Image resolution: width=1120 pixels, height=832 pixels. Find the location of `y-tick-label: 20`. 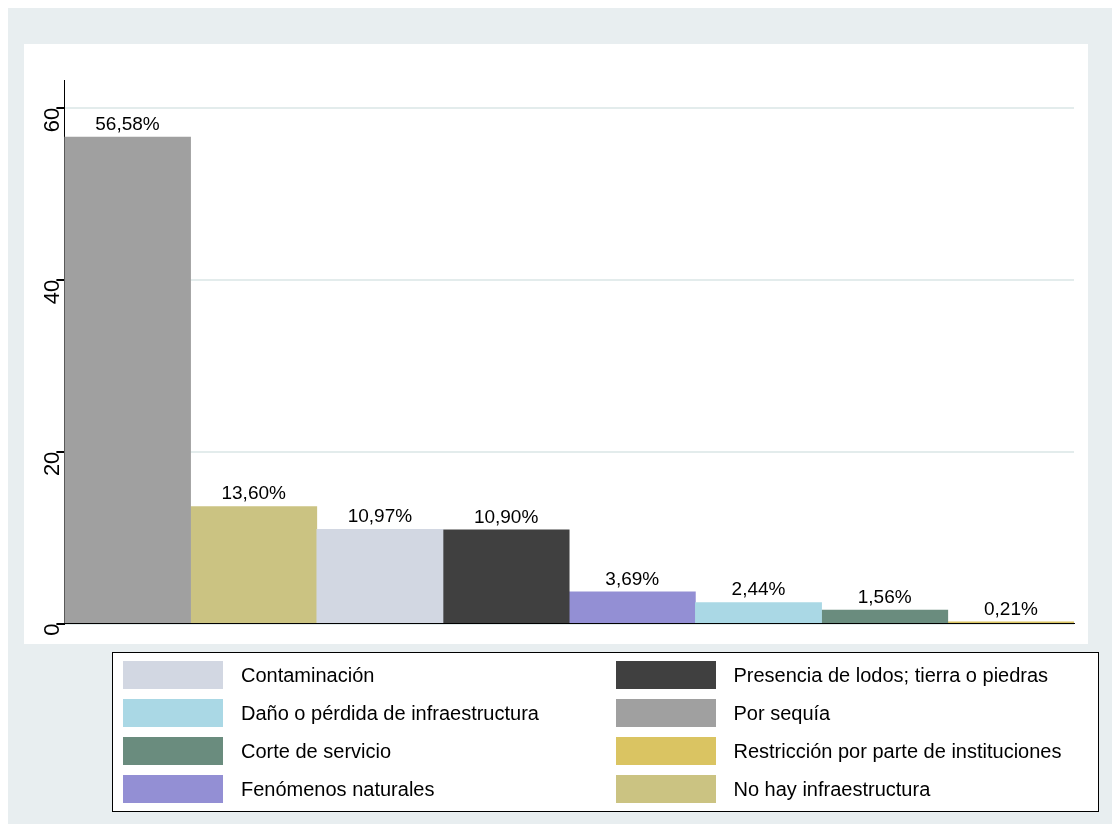

y-tick-label: 20 is located at coordinates (52, 464).